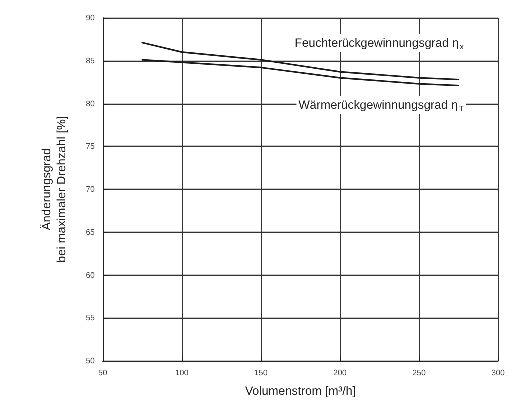  I want to click on y-tick-label: 50, so click(91, 361).